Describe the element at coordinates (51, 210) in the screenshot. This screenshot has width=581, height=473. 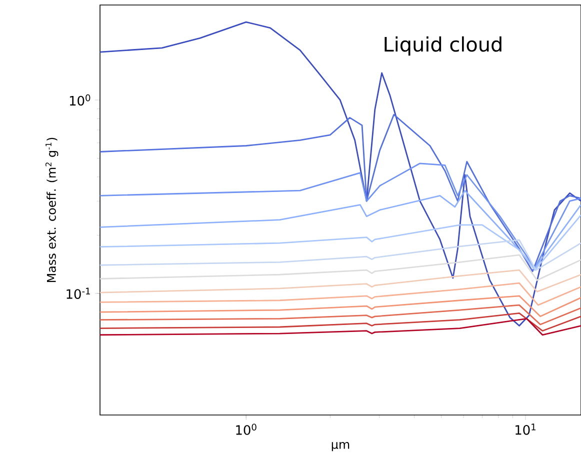
I see `y-axis-title: Mass ext. coeff. (m$^{2}$ g$^{-1}$)` at that location.